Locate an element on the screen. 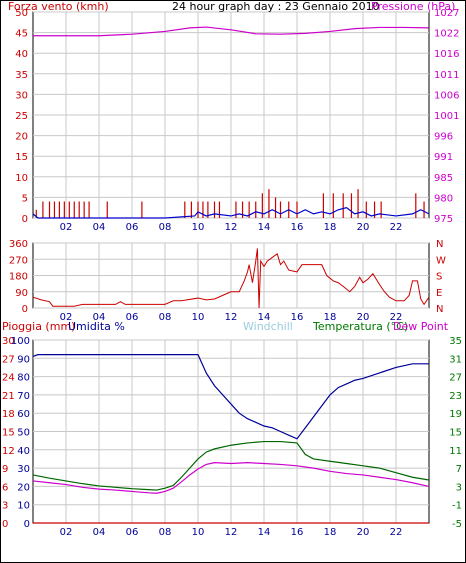 Image resolution: width=466 pixels, height=563 pixels. y-tick-label-rain: 24 is located at coordinates (8, 378).